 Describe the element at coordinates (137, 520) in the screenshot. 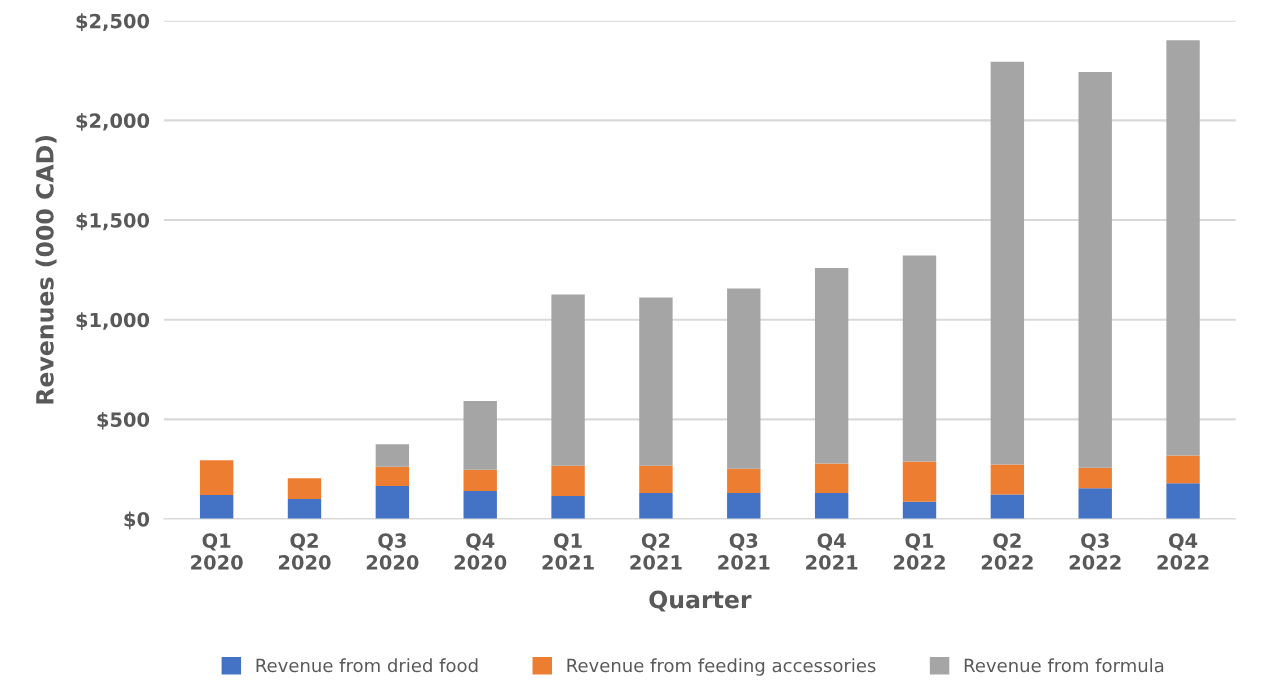

I see `y-tick-label: $0` at that location.